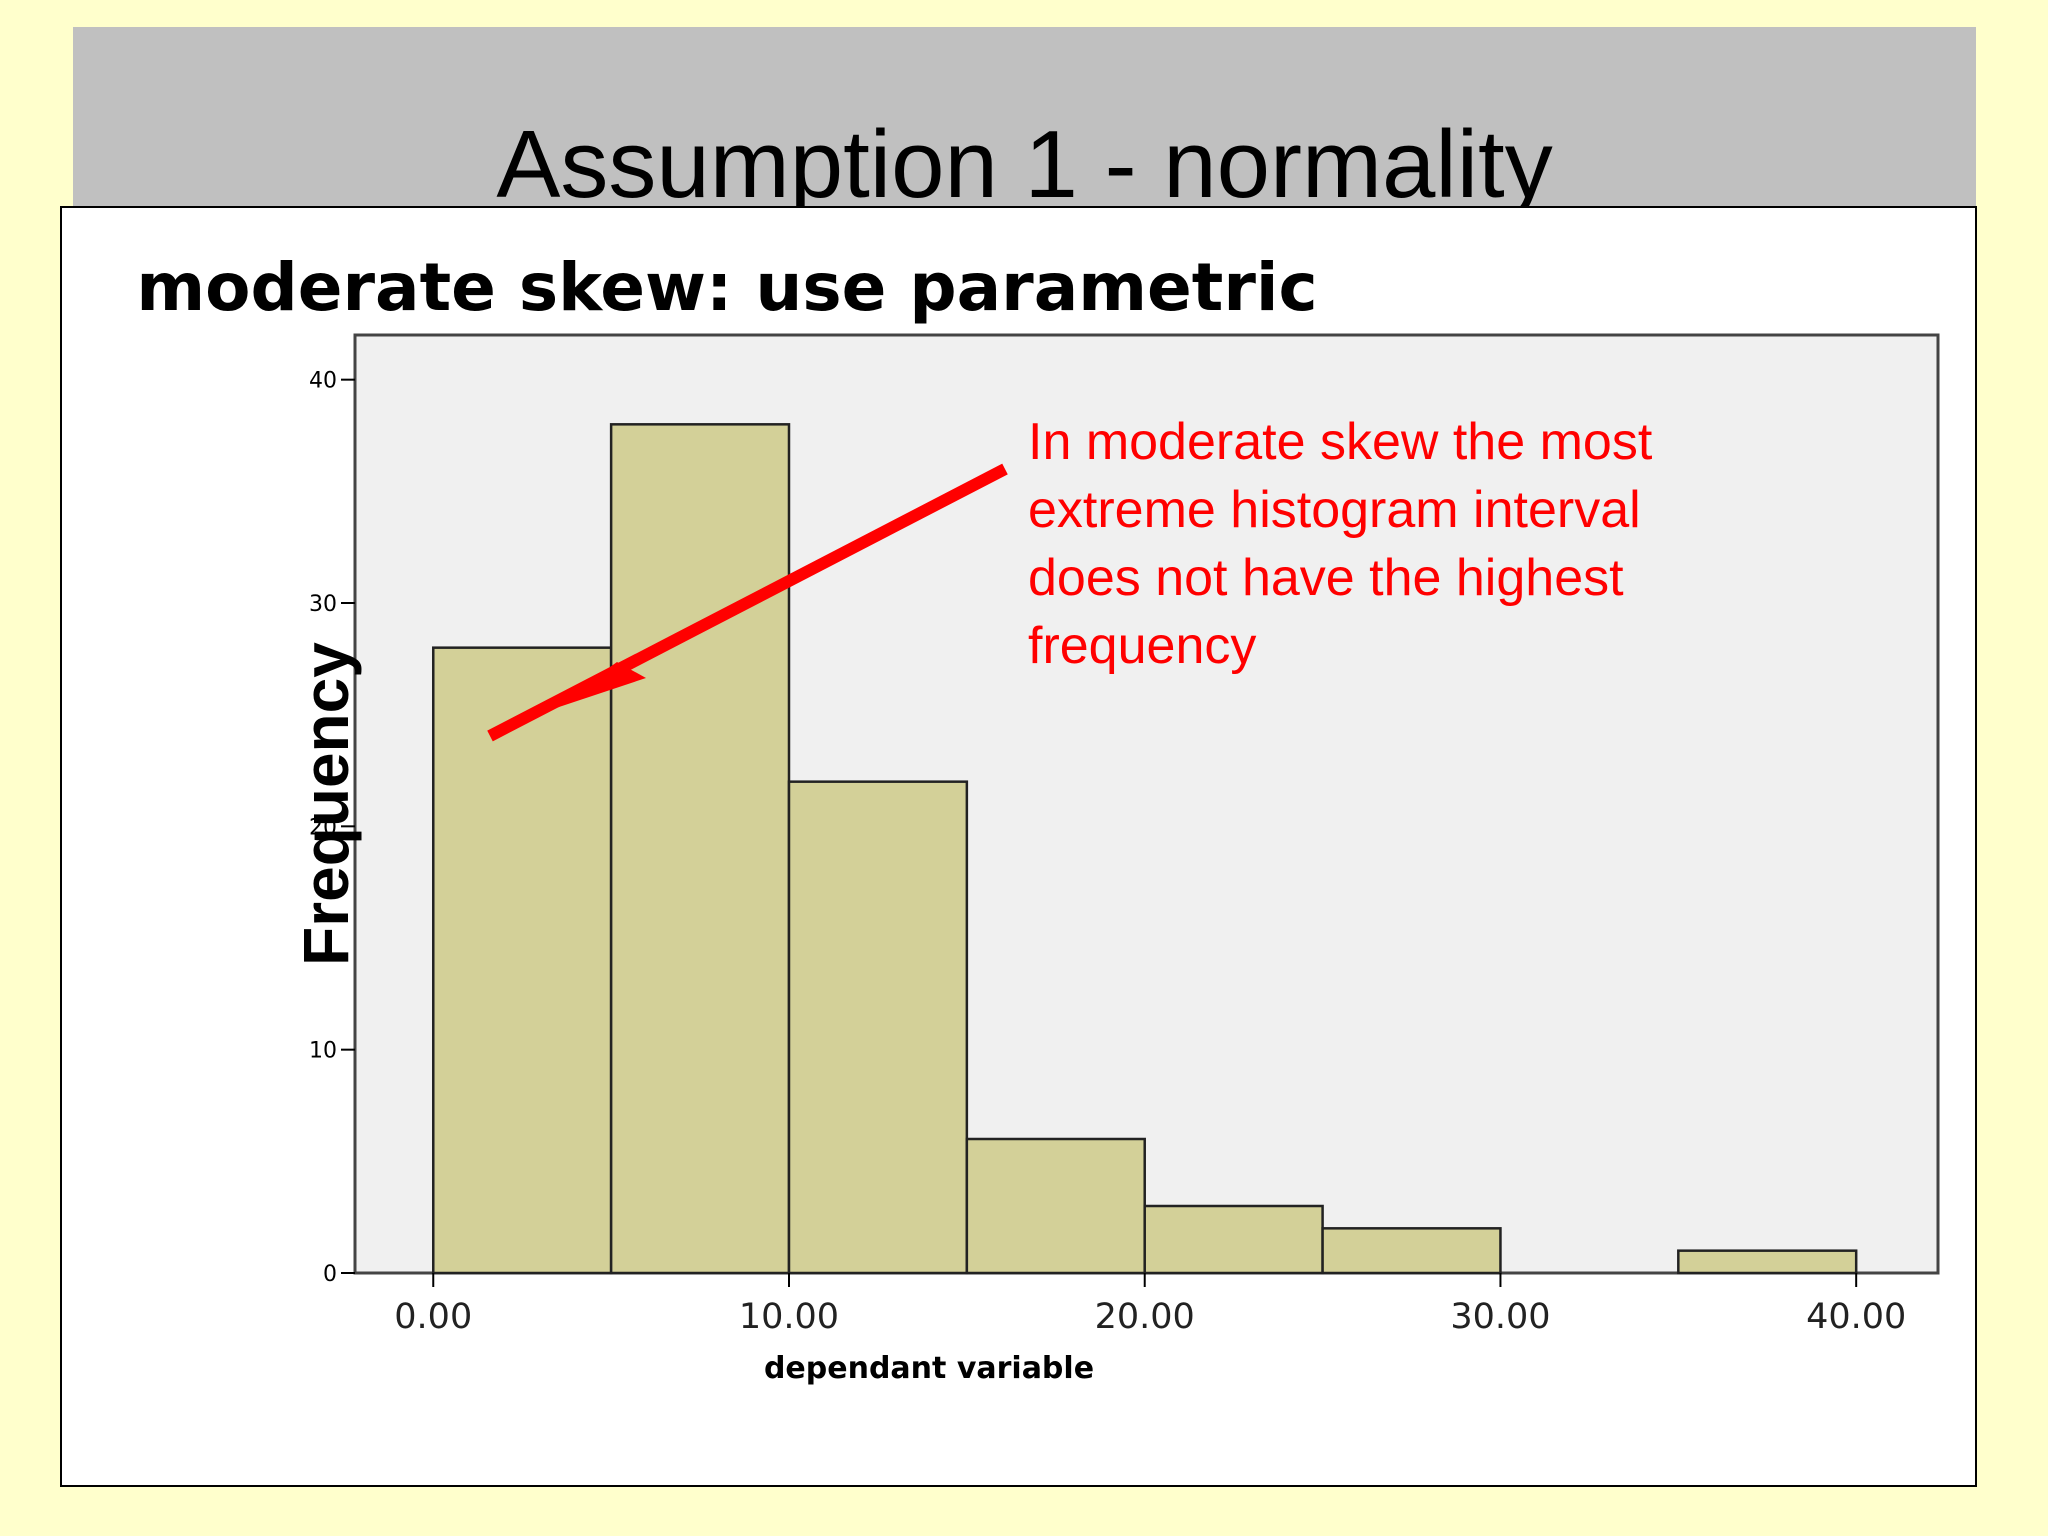 The height and width of the screenshot is (1536, 2048). Describe the element at coordinates (326, 804) in the screenshot. I see `y-axis-label: Frequency` at that location.